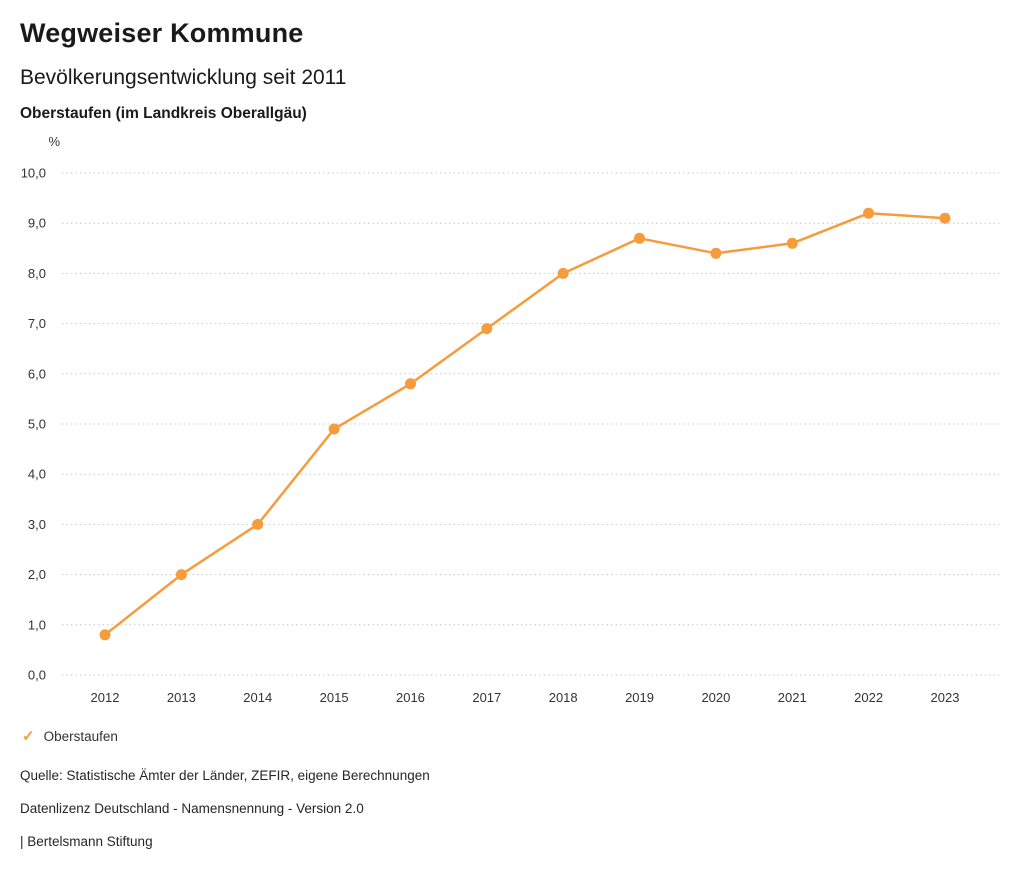  What do you see at coordinates (37, 474) in the screenshot?
I see `y-tick-label: 4,0` at bounding box center [37, 474].